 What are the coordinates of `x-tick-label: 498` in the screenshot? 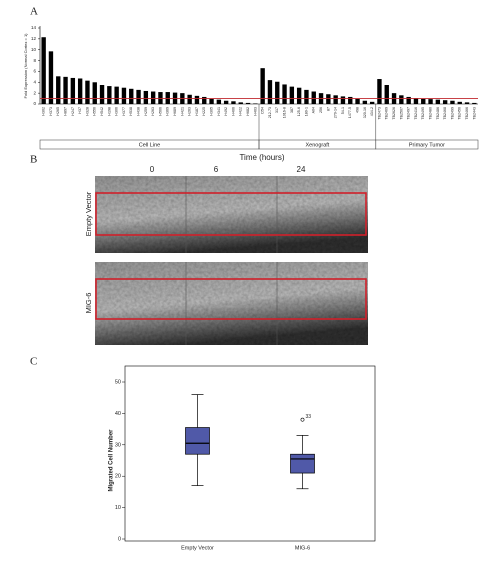 It's located at (358, 110).